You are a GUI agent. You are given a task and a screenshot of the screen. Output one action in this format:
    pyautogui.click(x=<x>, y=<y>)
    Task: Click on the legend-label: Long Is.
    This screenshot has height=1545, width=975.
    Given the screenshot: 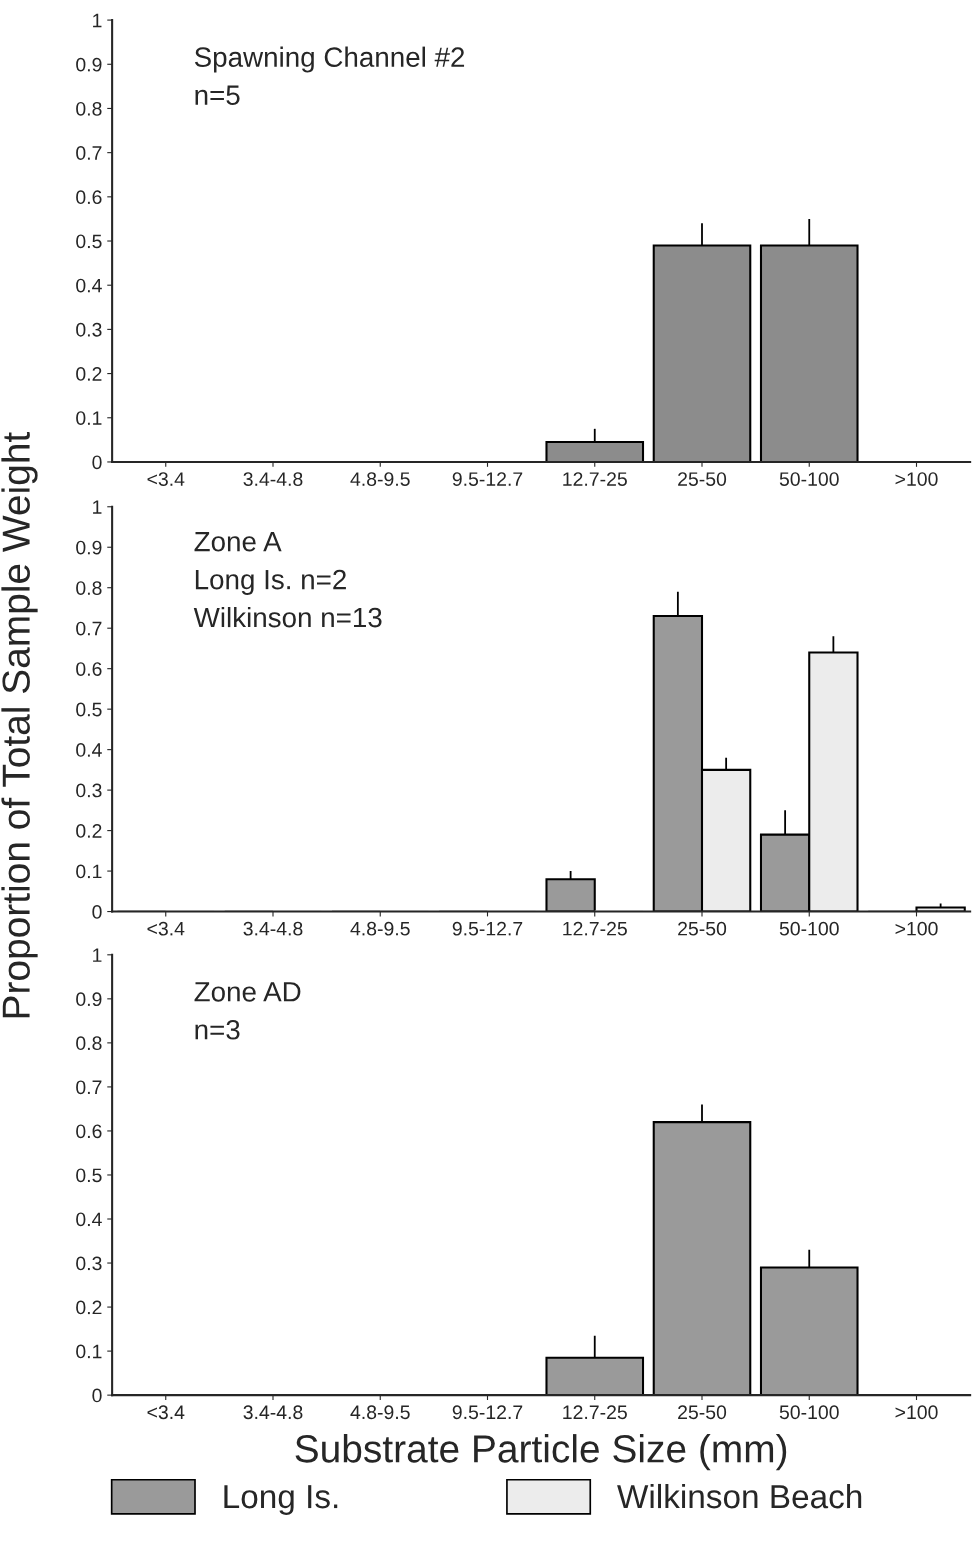 What is the action you would take?
    pyautogui.click(x=281, y=1500)
    